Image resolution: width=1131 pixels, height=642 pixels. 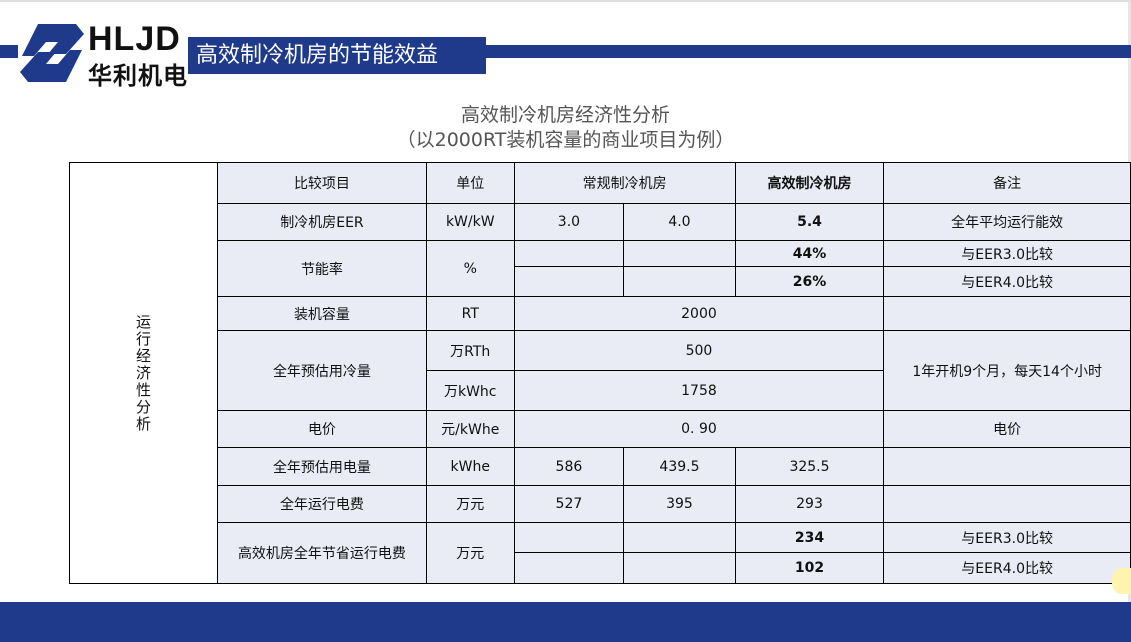 I want to click on table-row: 全年预估用冷量 万RTh 500 1年开机9个月，每天14个小时, so click(x=600, y=370).